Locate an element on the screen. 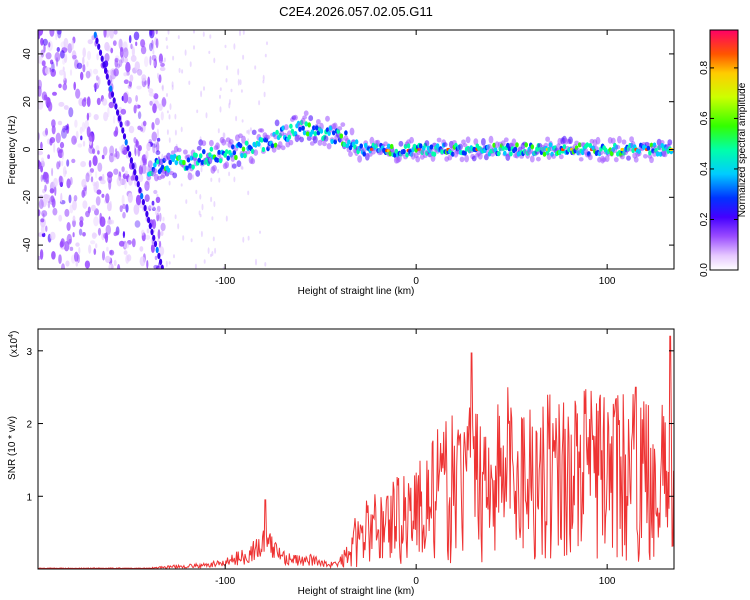 The height and width of the screenshot is (600, 750). colorbar-tick-label: 0.0 is located at coordinates (704, 270).